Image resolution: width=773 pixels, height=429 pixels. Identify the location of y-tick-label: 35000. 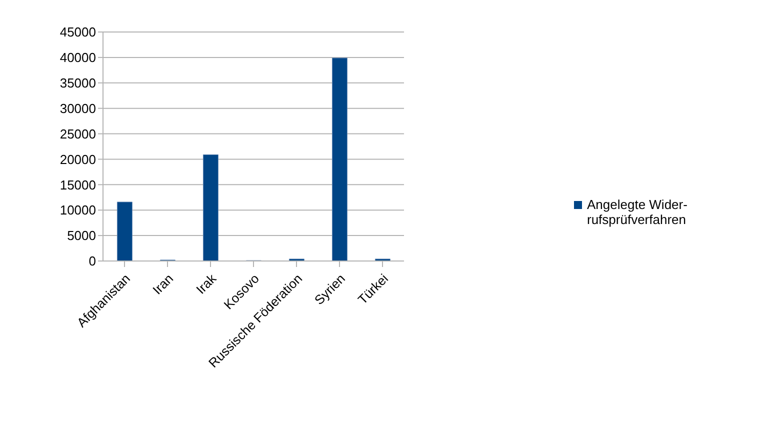
(78, 83).